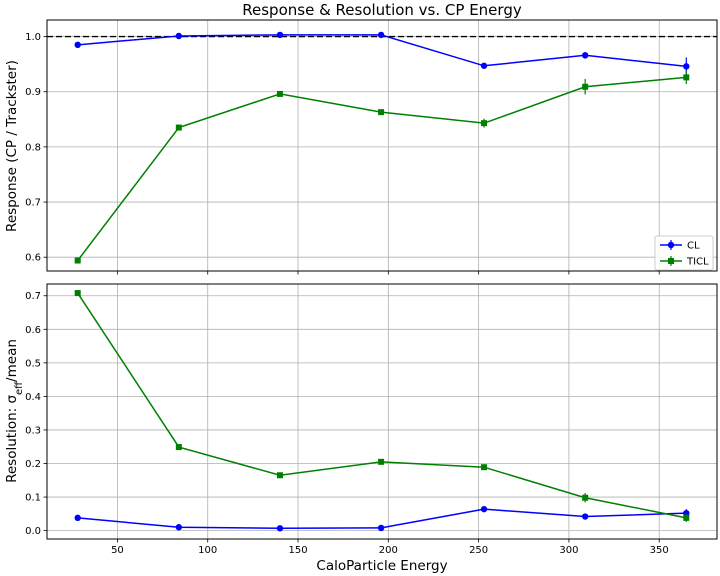  I want to click on response-y-tick-label-3: 0.9, so click(33, 92).